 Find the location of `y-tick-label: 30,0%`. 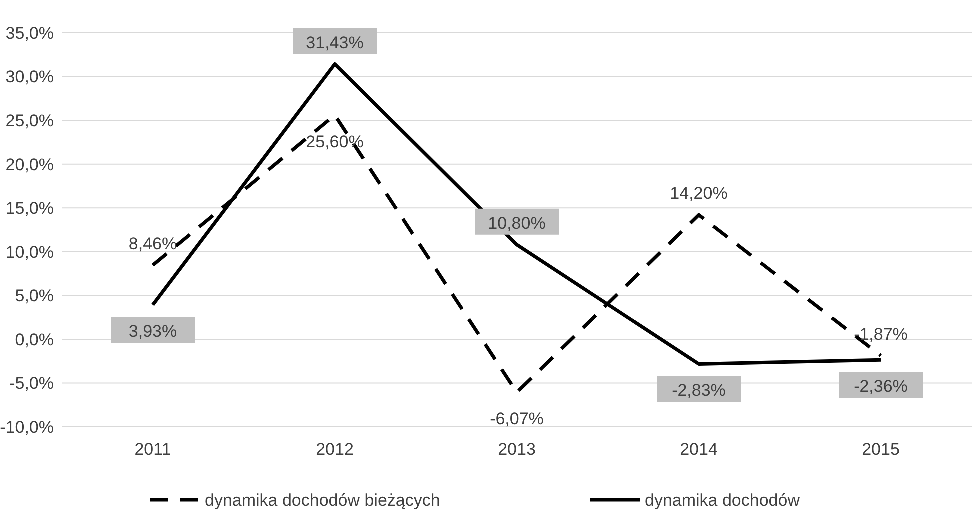

y-tick-label: 30,0% is located at coordinates (30, 77).